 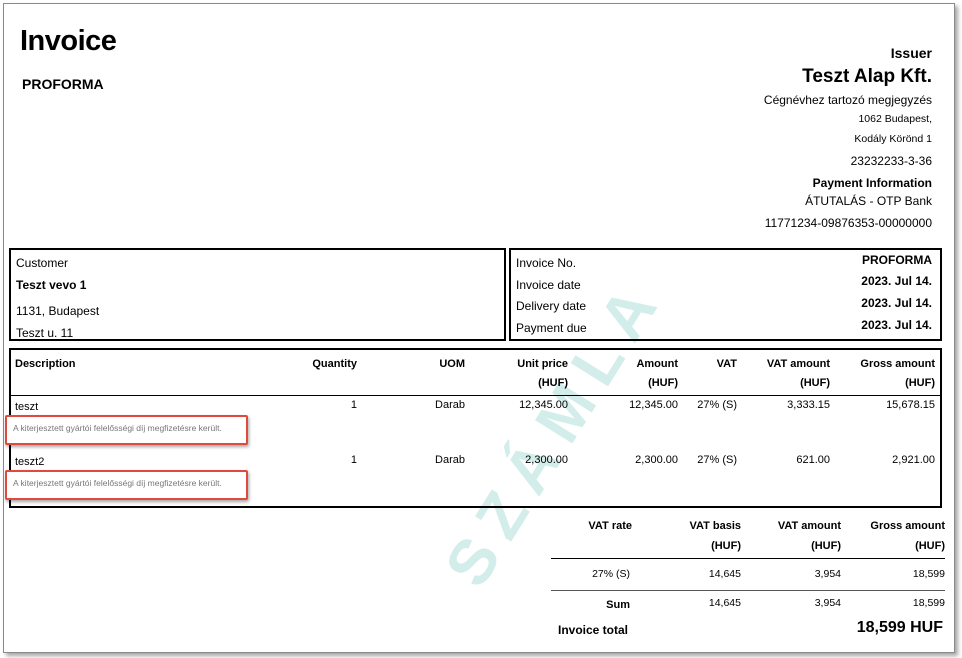 What do you see at coordinates (618, 605) in the screenshot?
I see `summary-sum-label: Sum` at bounding box center [618, 605].